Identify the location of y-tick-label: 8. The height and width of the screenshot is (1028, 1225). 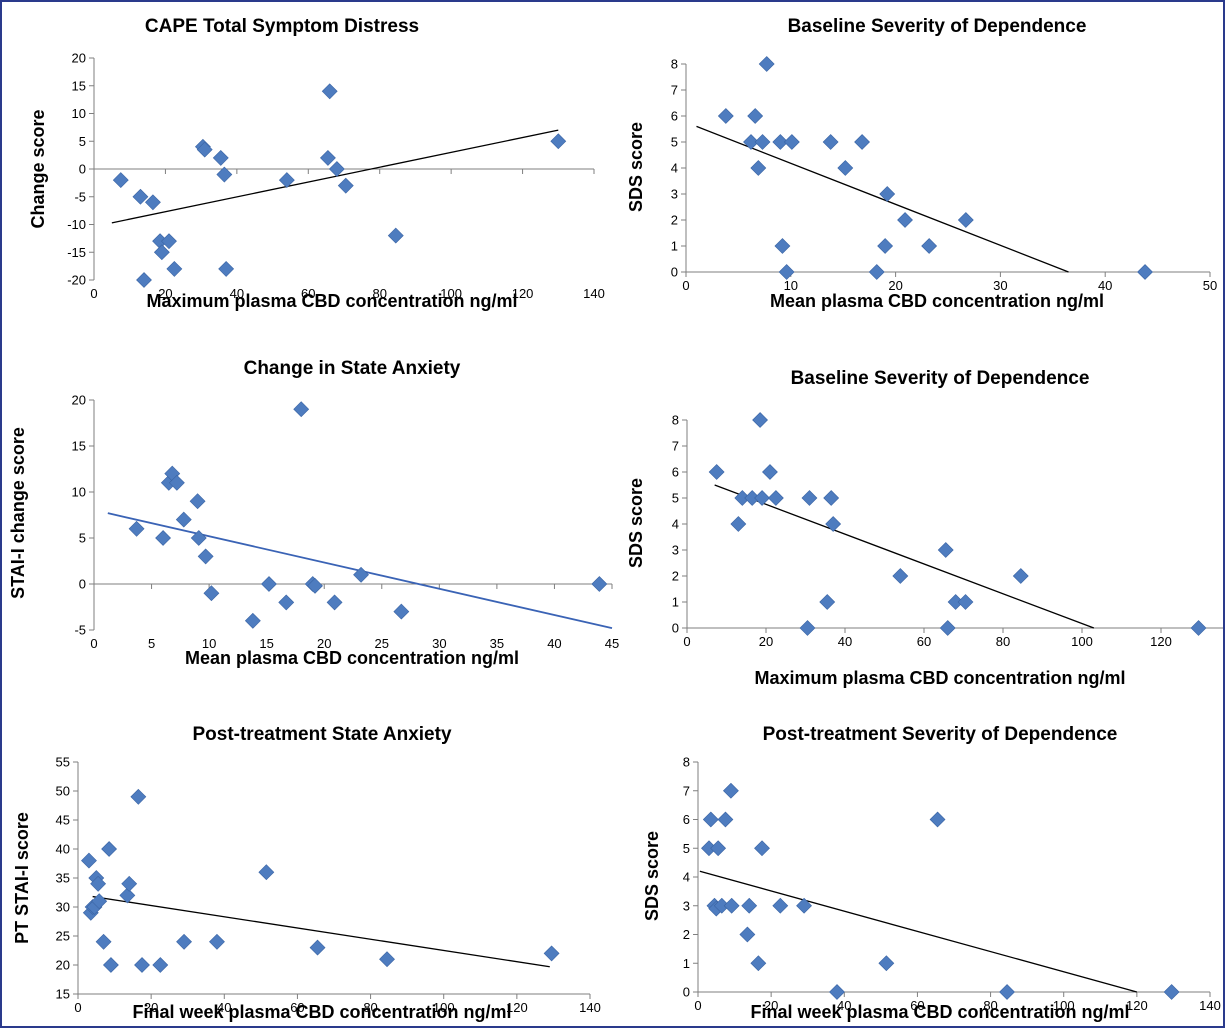
(675, 420).